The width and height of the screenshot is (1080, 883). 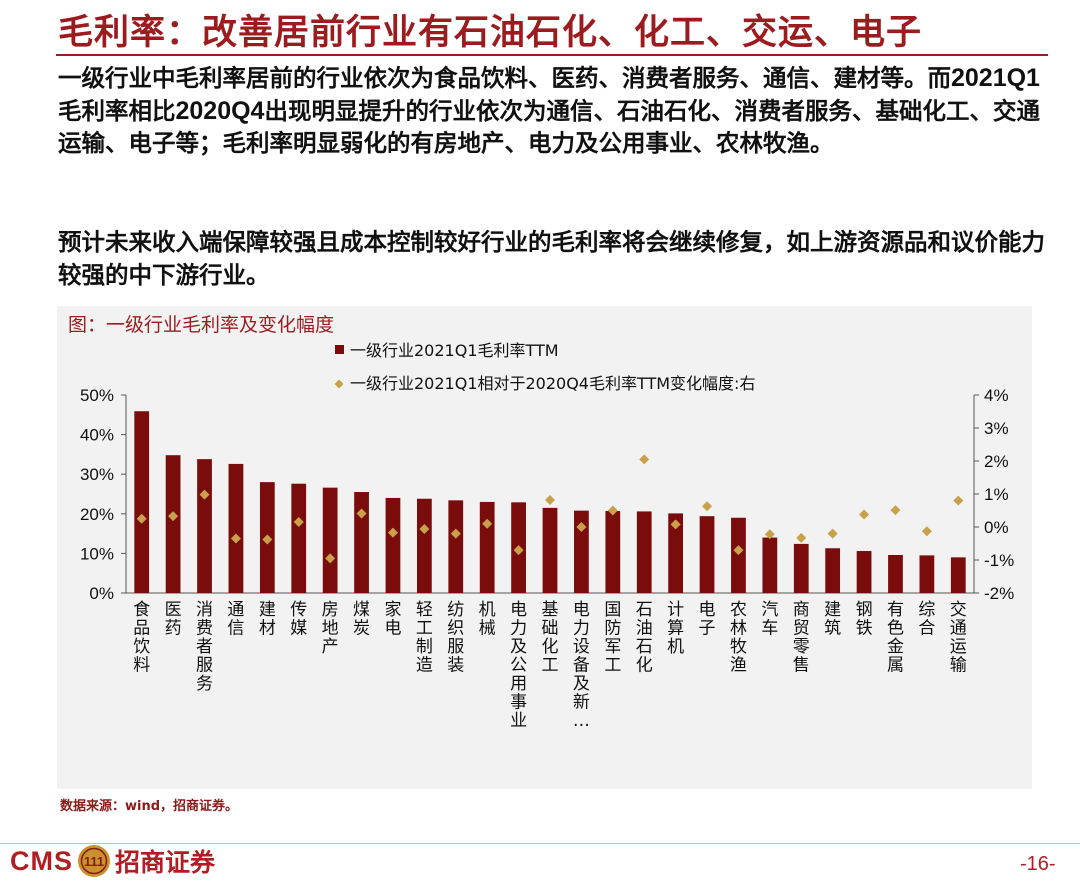 I want to click on category-label: 钢铁, so click(x=864, y=619).